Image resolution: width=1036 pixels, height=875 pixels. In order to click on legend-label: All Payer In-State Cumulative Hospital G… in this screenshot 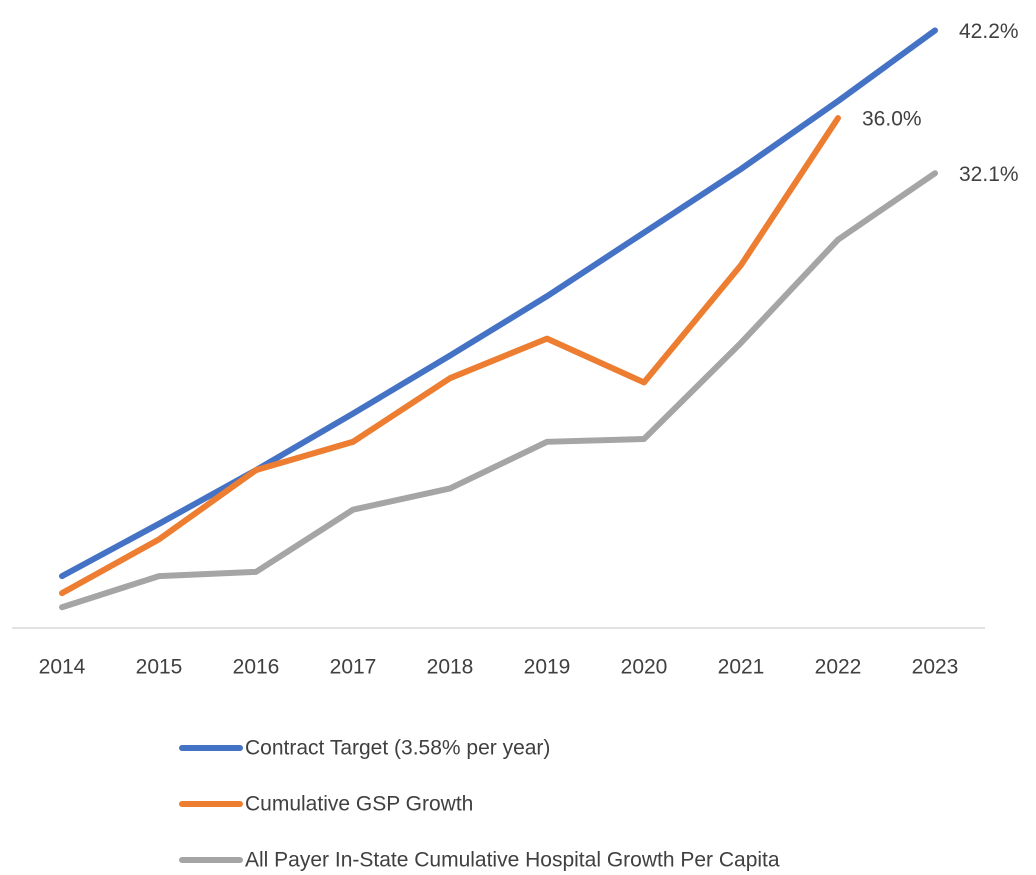, I will do `click(512, 860)`.